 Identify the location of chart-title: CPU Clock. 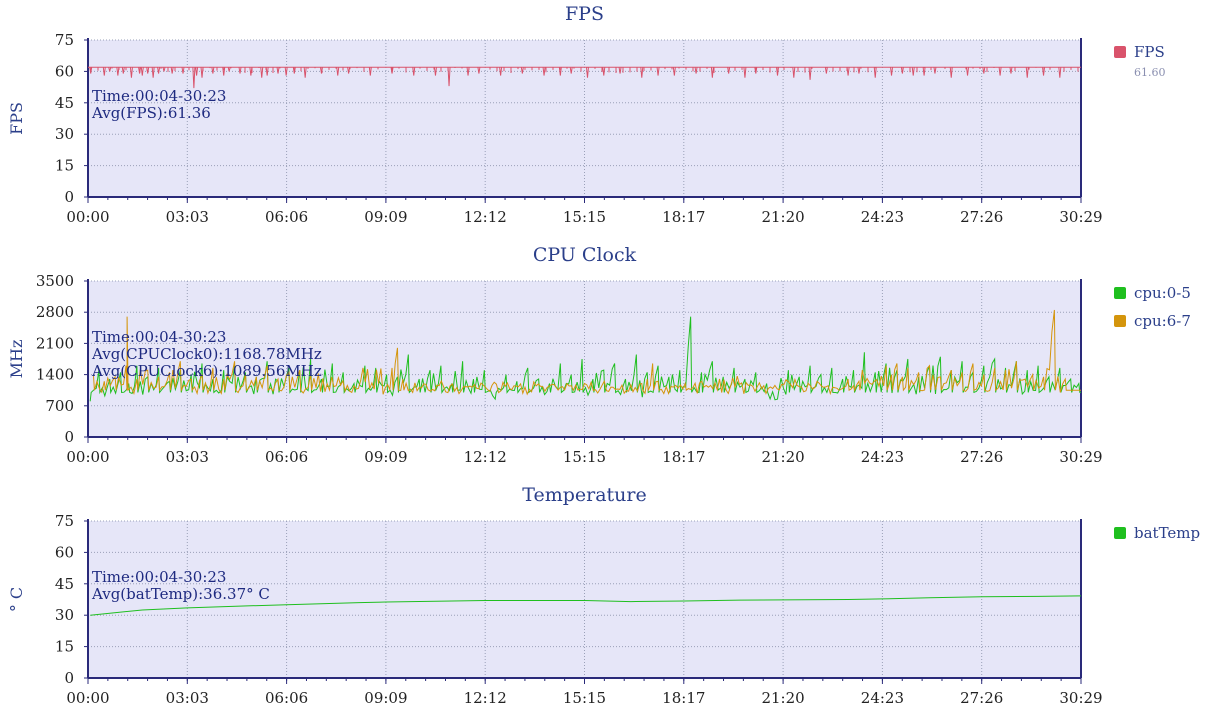
(585, 255).